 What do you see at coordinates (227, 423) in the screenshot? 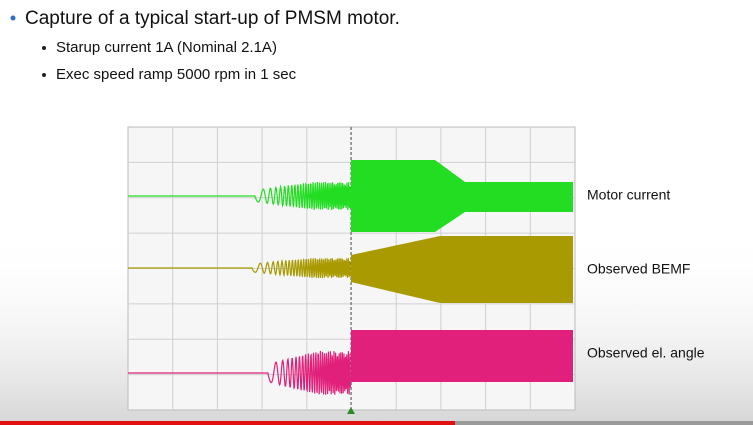
I see `video-progress` at bounding box center [227, 423].